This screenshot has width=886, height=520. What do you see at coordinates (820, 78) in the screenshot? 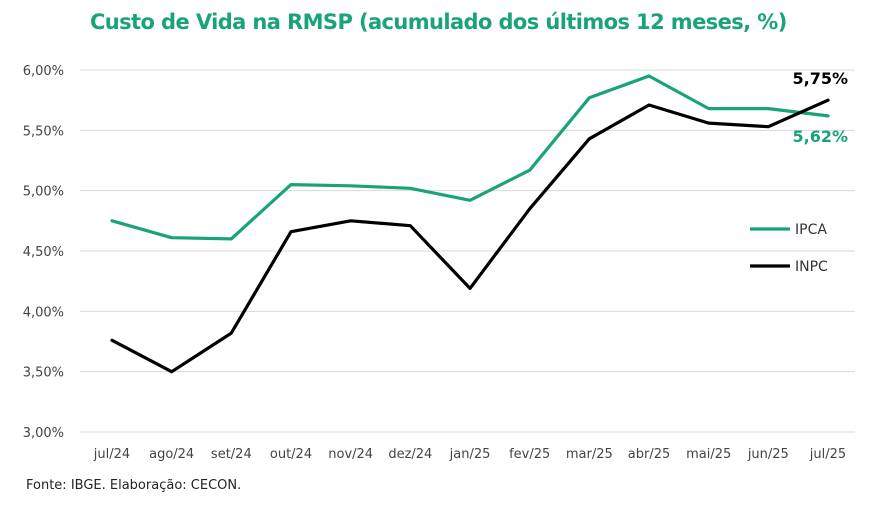
I see `end-label-inpc: 5,75%` at bounding box center [820, 78].